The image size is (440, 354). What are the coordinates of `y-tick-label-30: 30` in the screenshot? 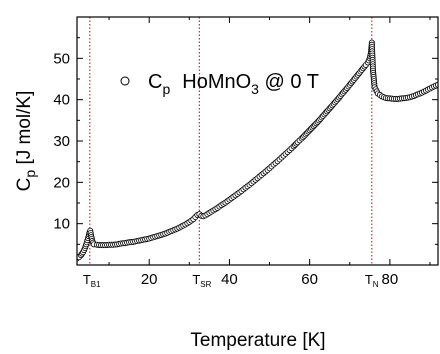 It's located at (61, 141).